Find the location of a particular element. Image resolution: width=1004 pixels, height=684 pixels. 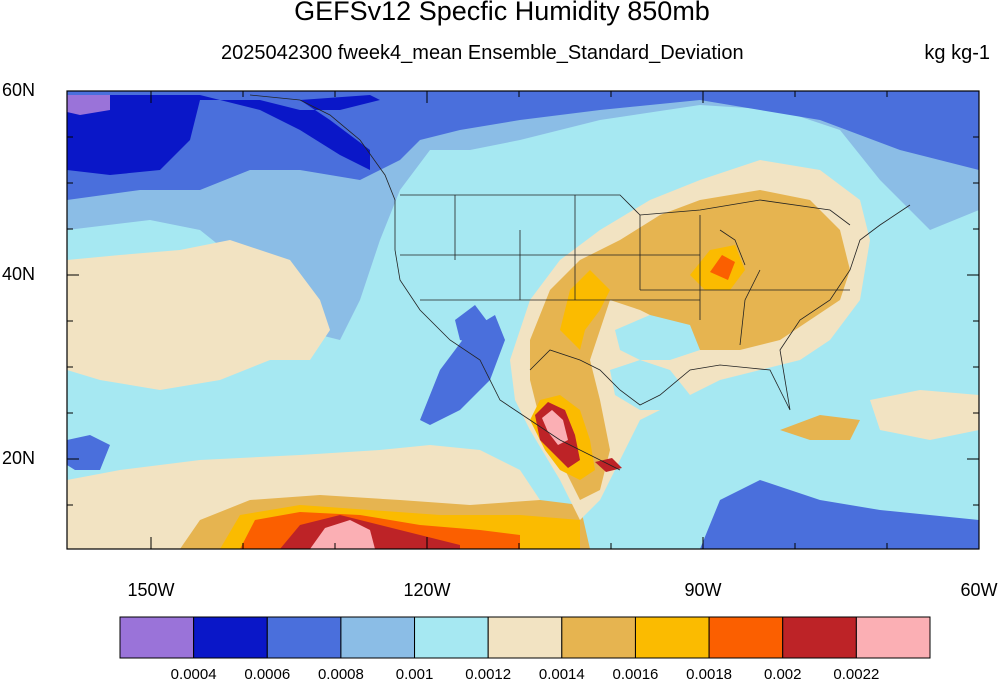

colorbar-tick-label: 0.0008 is located at coordinates (340, 674).